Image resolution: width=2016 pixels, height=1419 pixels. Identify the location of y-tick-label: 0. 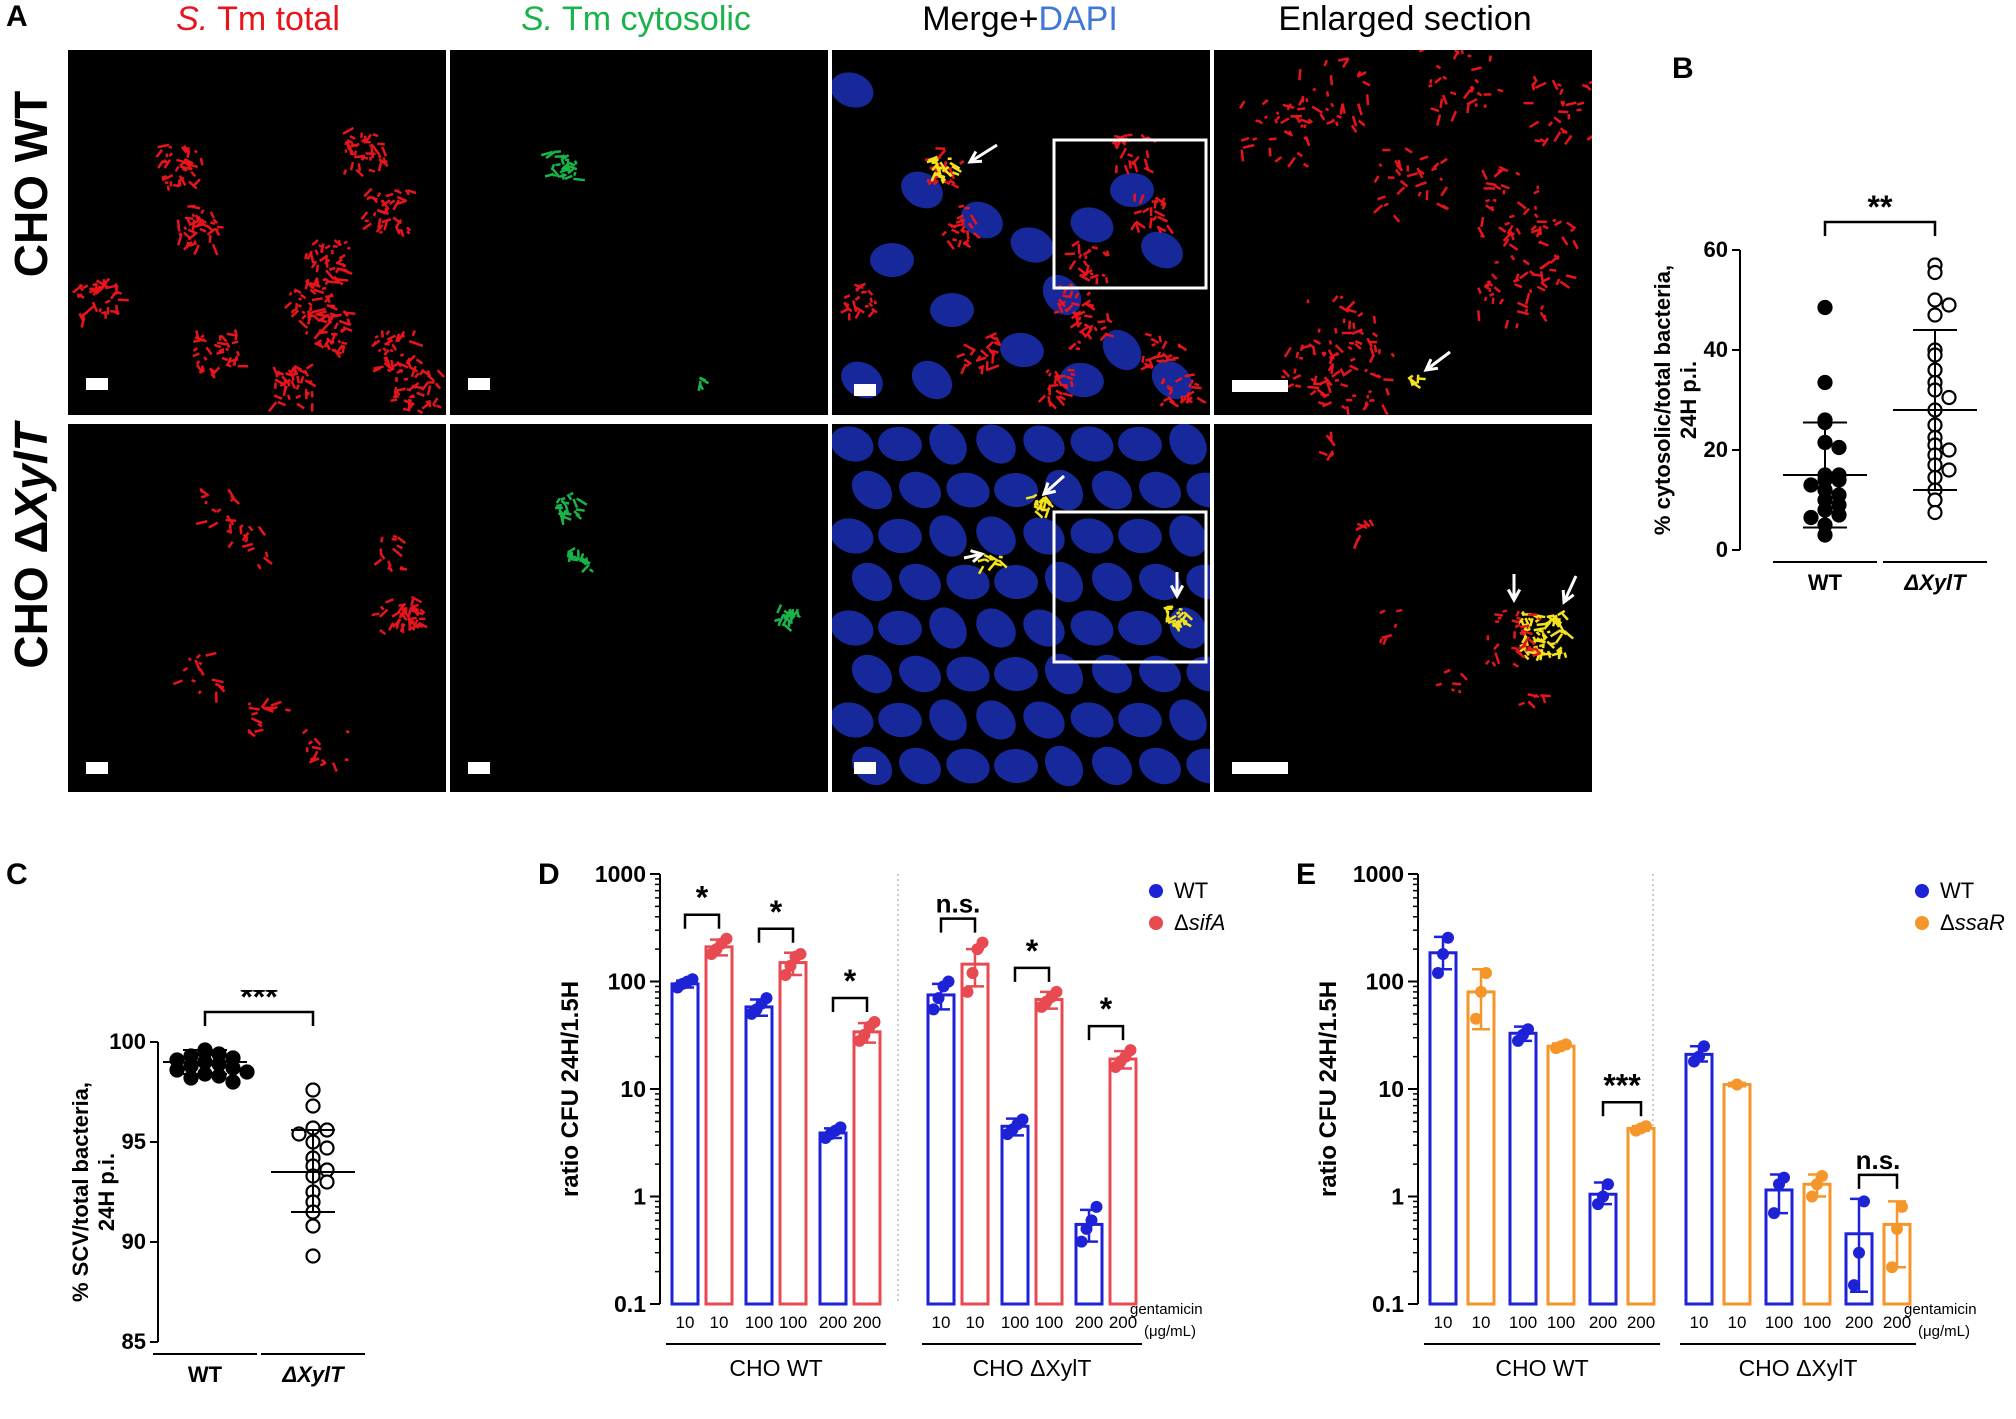
(1722, 549).